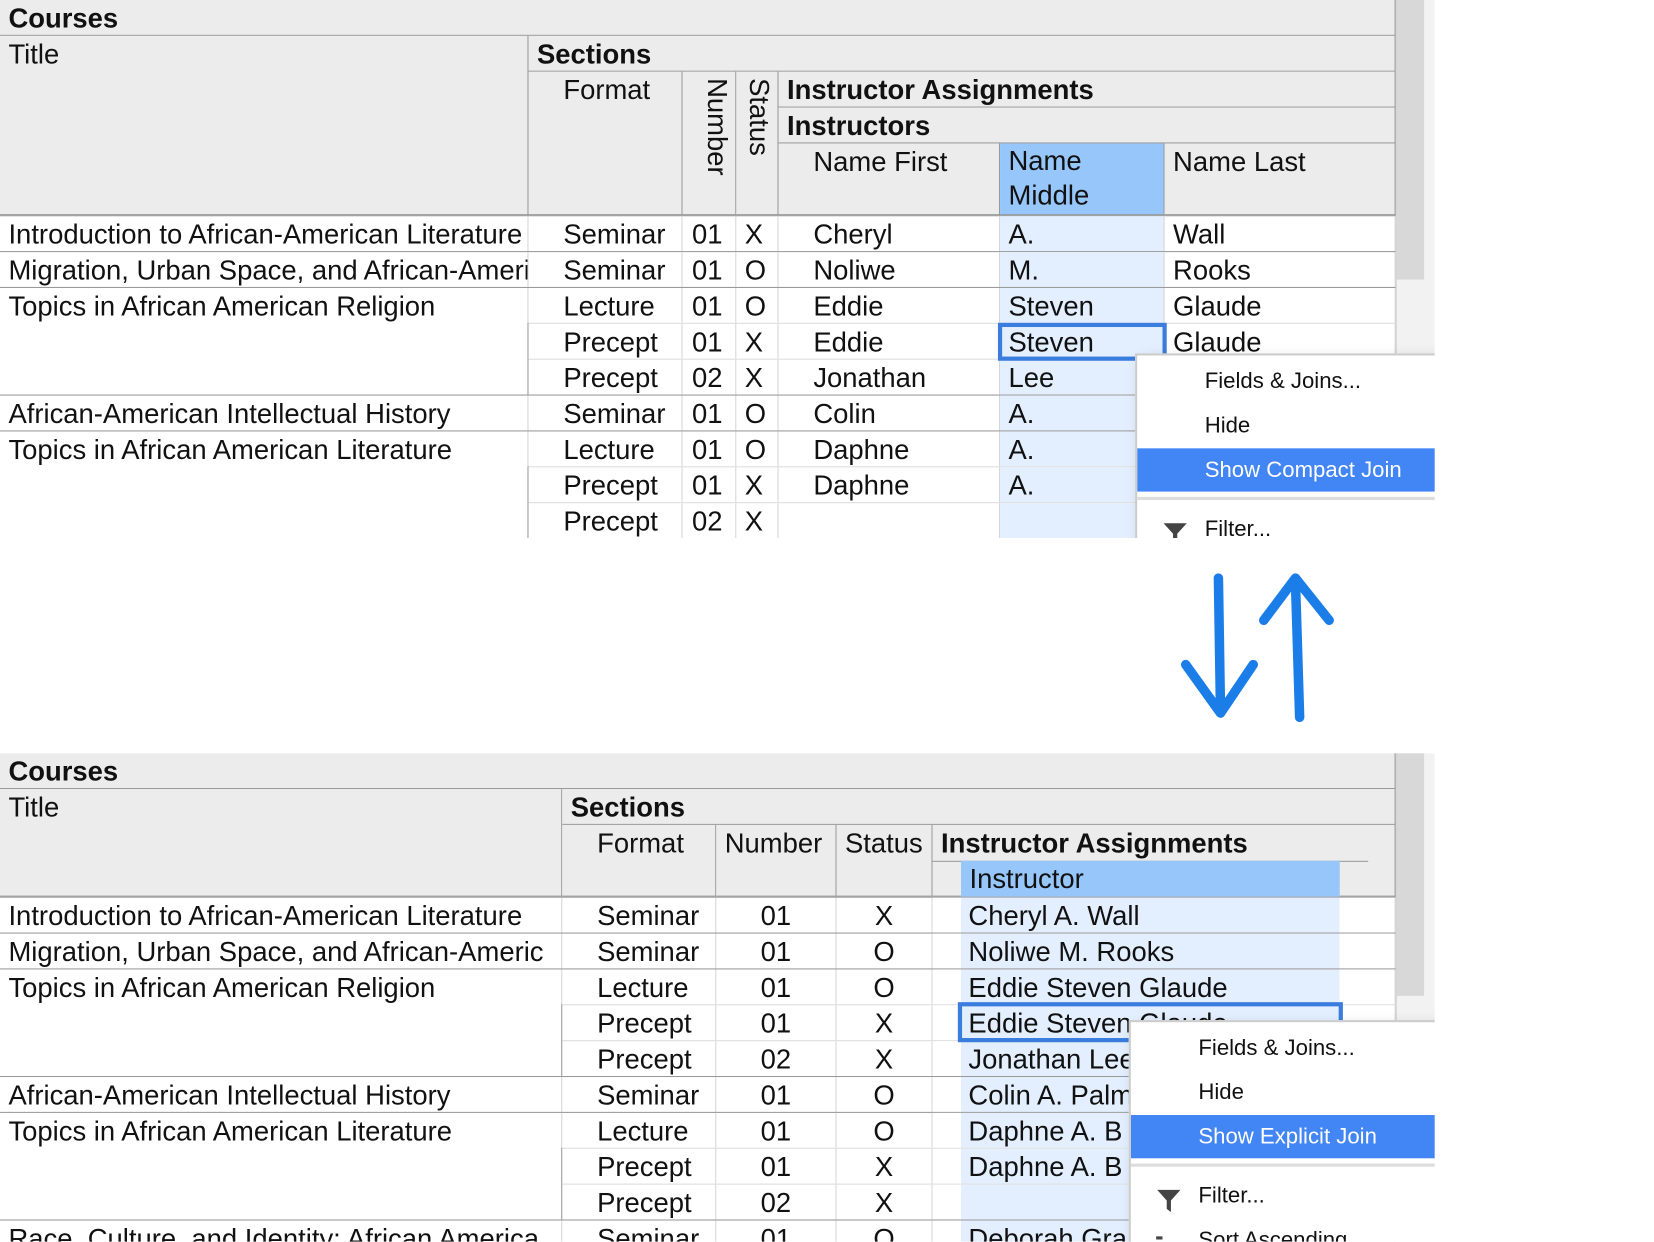 This screenshot has width=1654, height=1242. Describe the element at coordinates (1150, 878) in the screenshot. I see `column-header-instructor: Instructor` at that location.